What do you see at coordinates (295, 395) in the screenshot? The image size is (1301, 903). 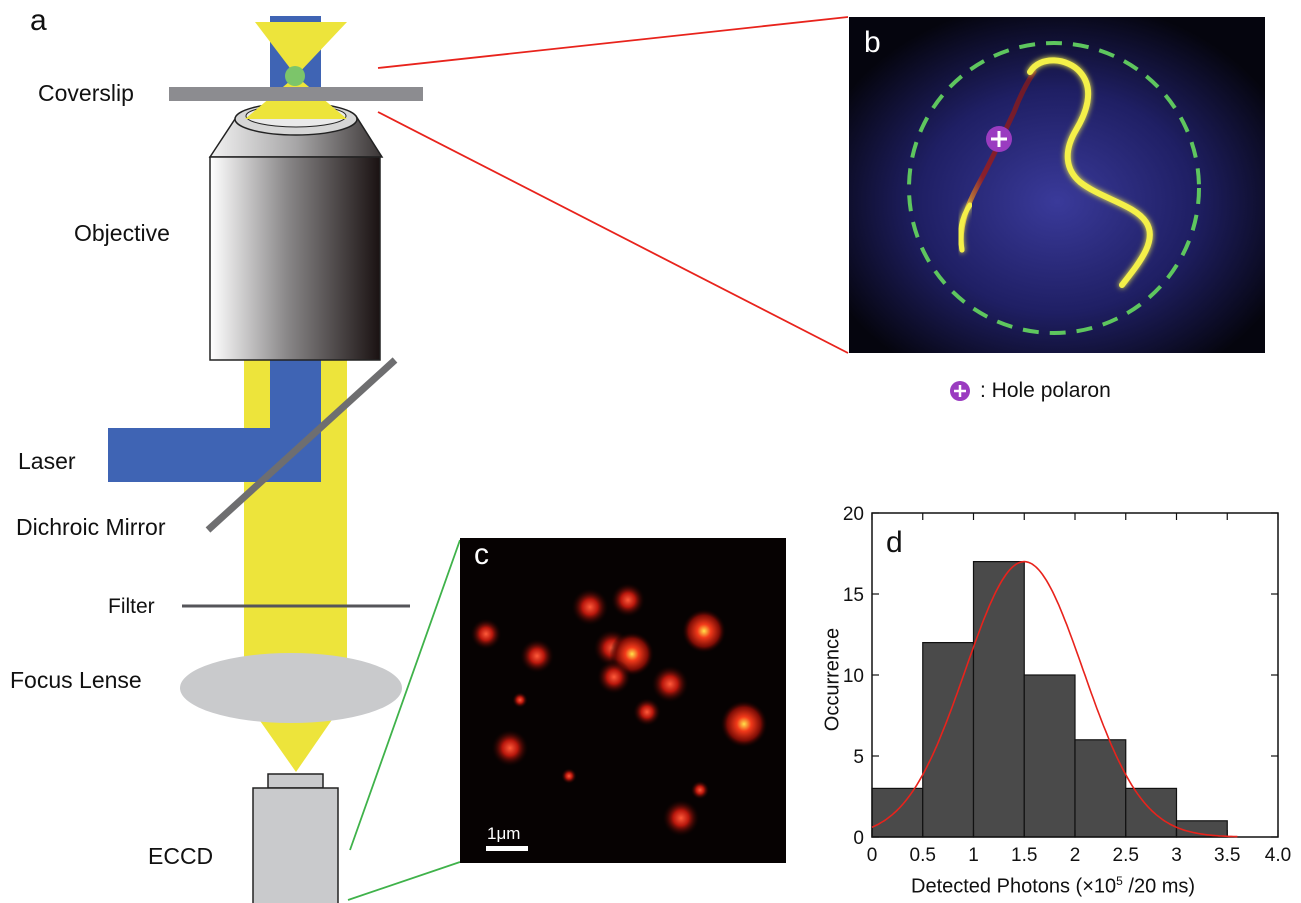 I see `laser-beam-vertical` at bounding box center [295, 395].